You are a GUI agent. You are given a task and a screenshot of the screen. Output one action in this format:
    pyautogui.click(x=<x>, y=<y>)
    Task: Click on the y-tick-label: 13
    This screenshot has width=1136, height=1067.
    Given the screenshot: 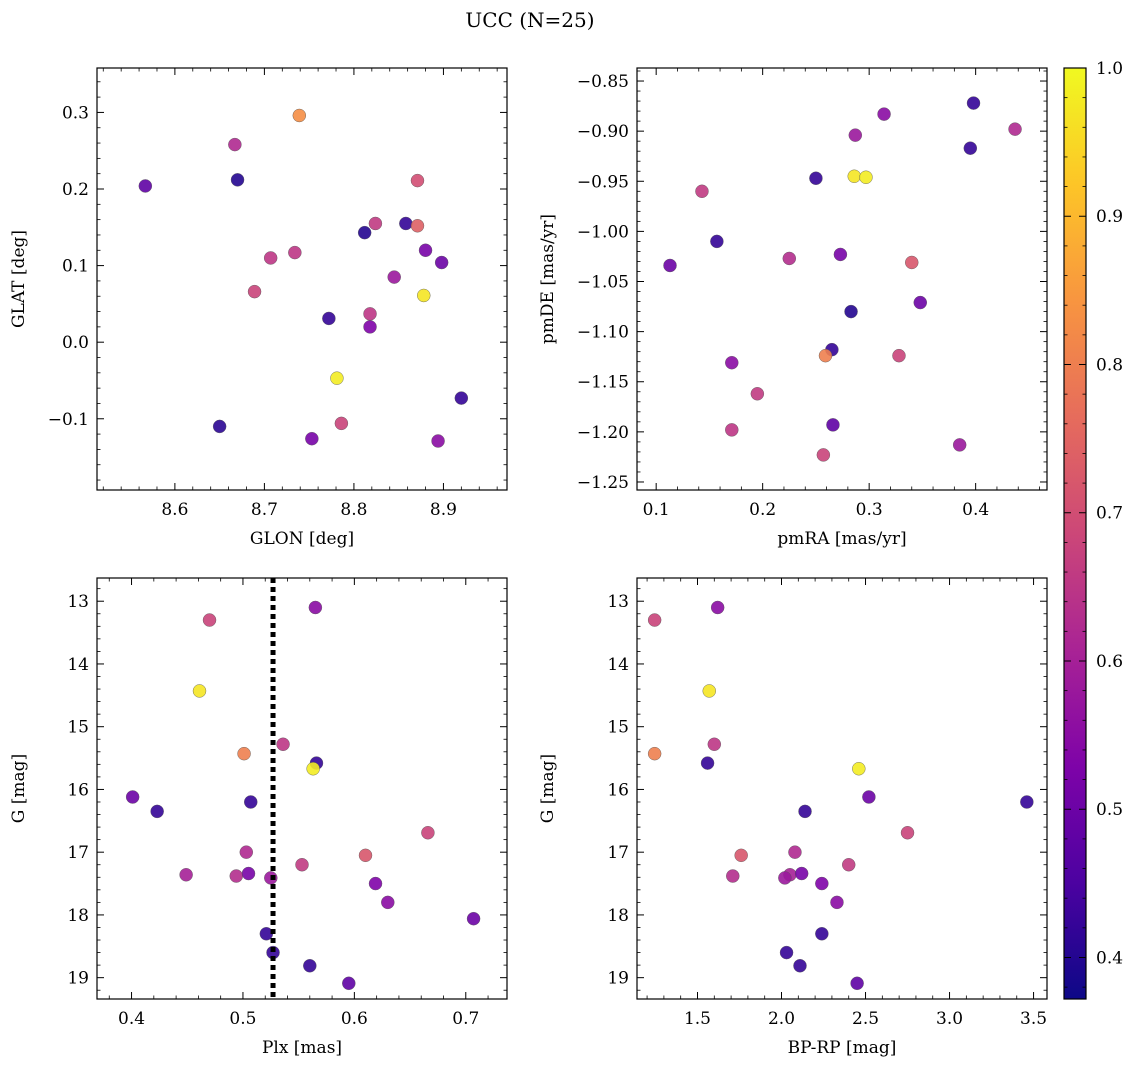 What is the action you would take?
    pyautogui.click(x=78, y=602)
    